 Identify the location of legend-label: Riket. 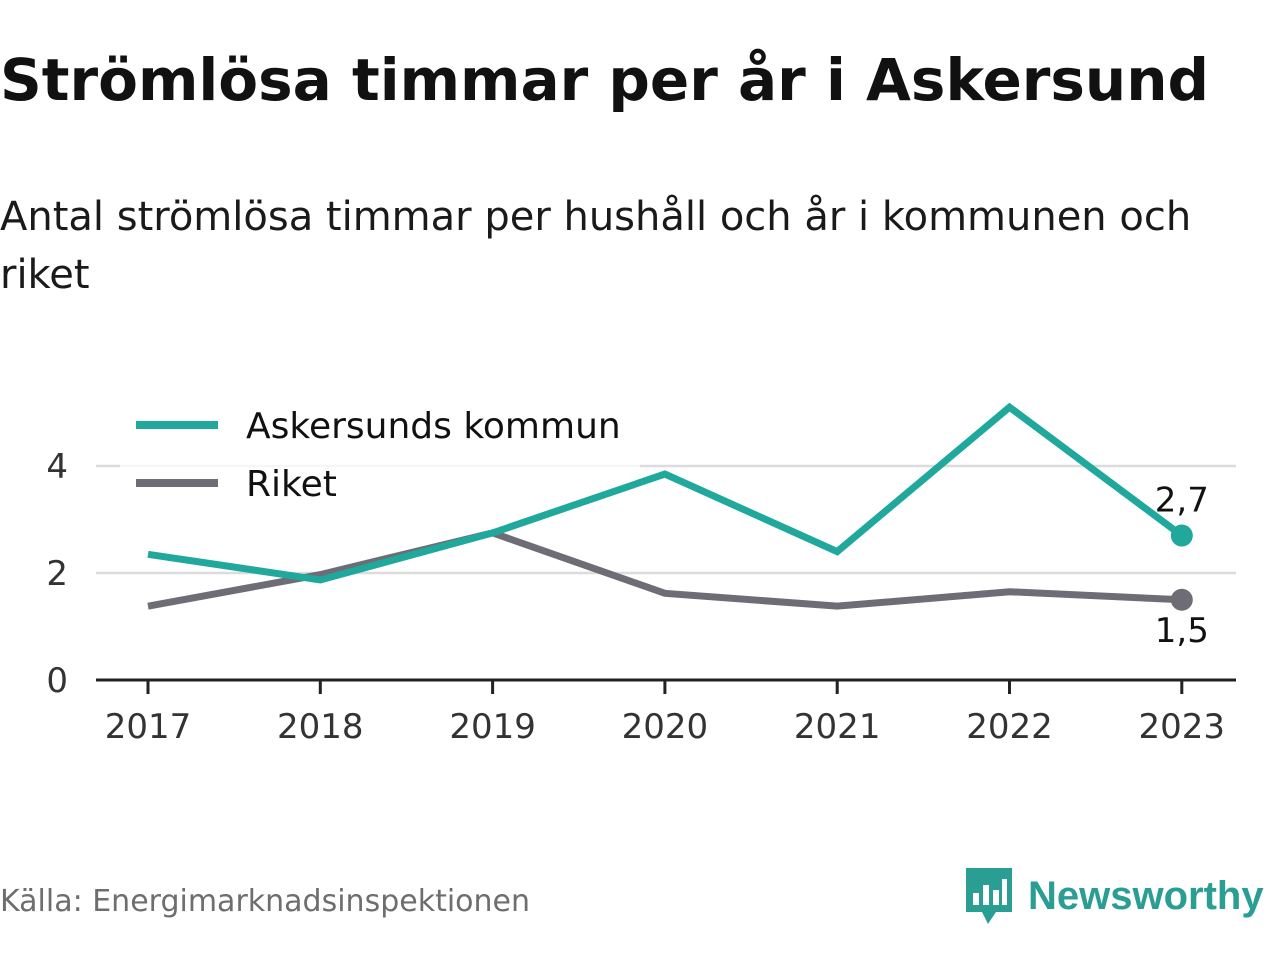
(291, 484).